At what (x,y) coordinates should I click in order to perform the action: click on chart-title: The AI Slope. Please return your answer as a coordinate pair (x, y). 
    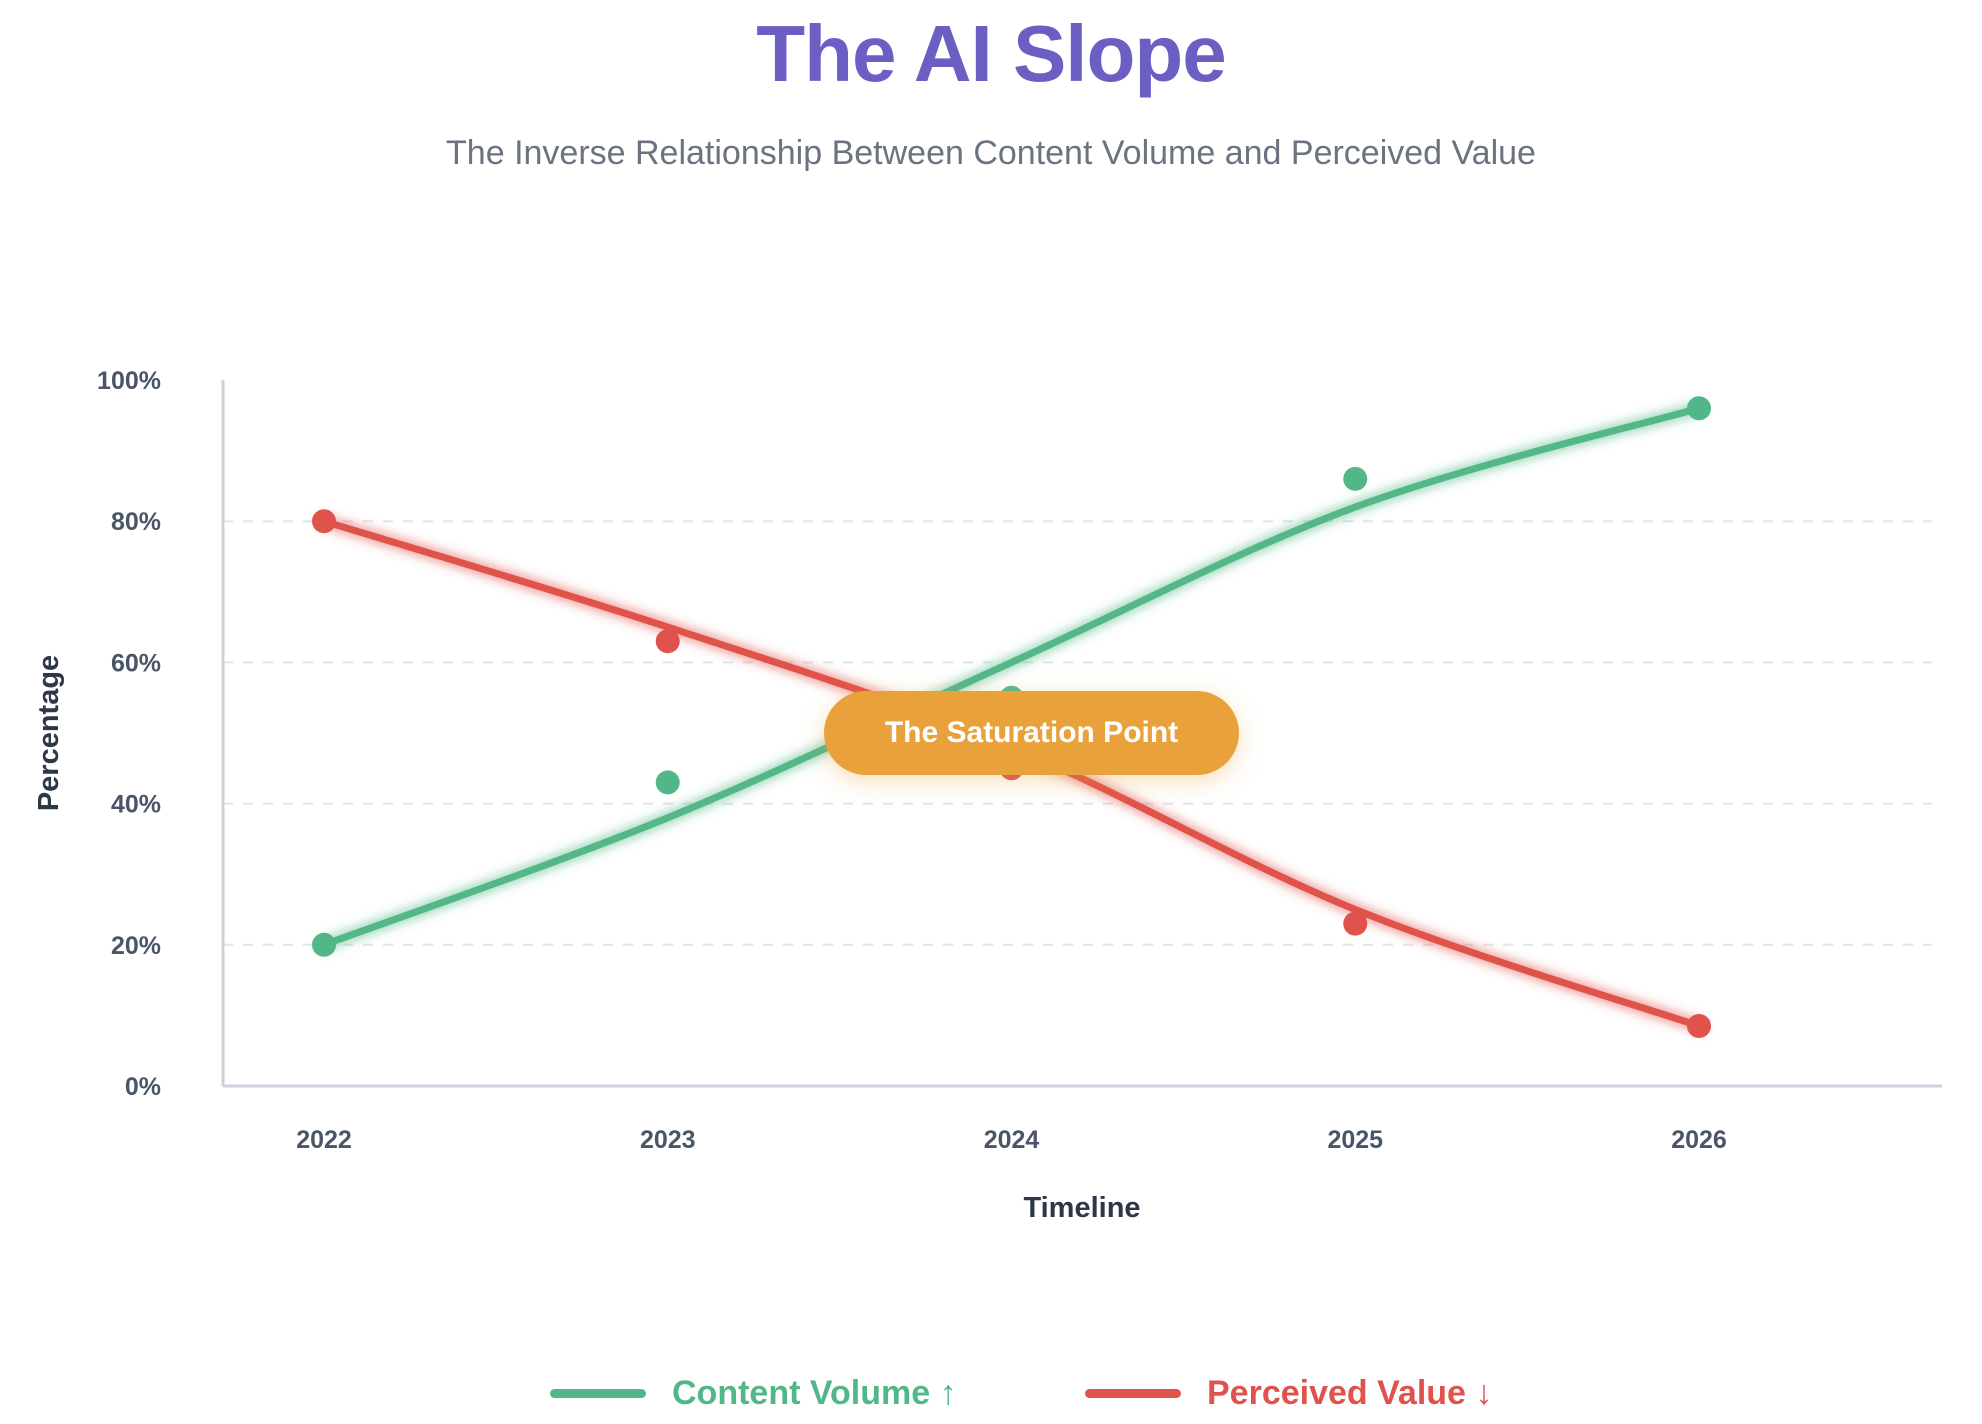
    Looking at the image, I should click on (991, 53).